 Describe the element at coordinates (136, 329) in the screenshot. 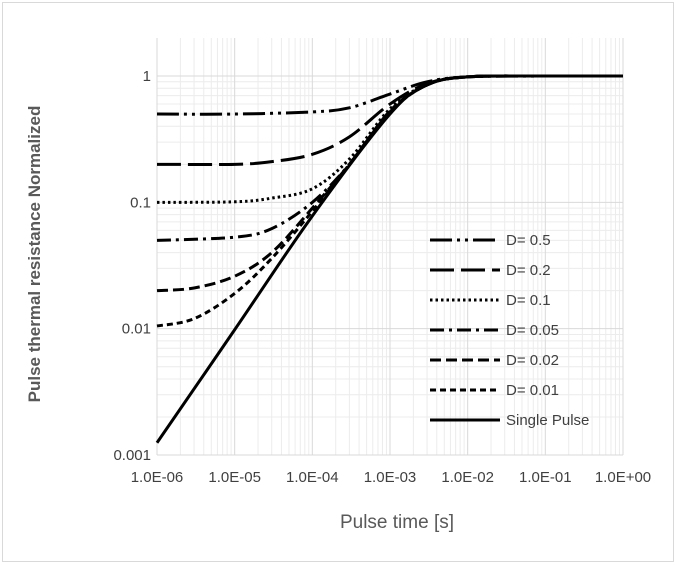

I see `y-tick-label: 0.01` at that location.